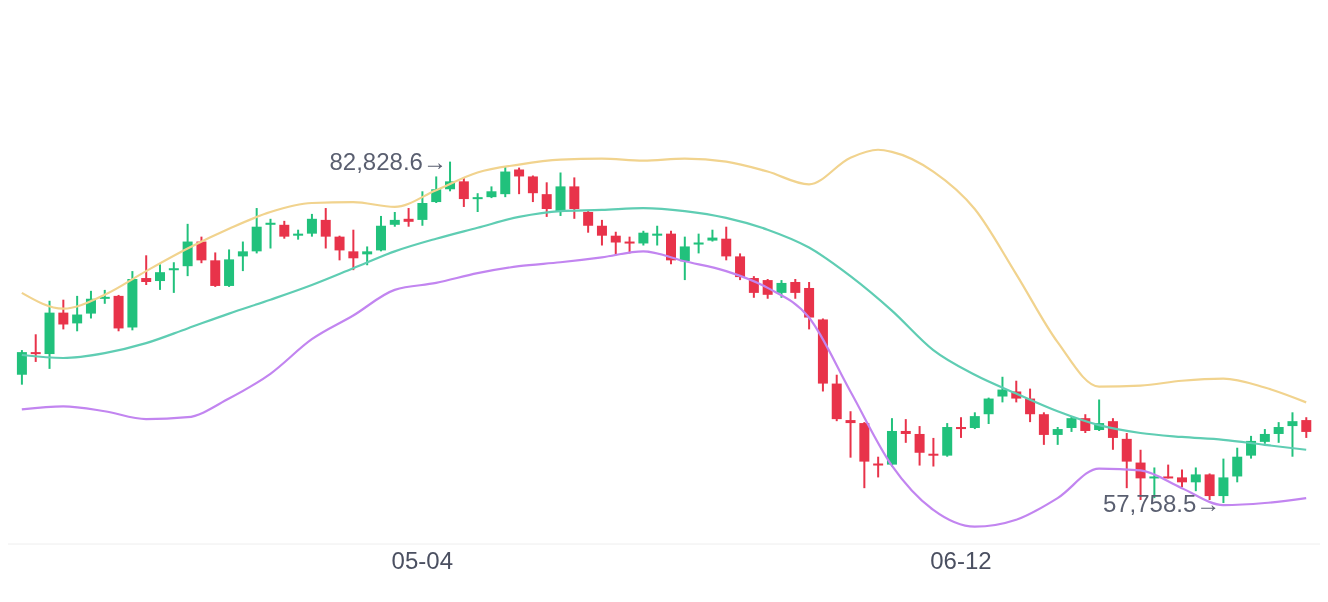 This screenshot has height=602, width=1328. I want to click on x-tick-label: 05-04, so click(422, 561).